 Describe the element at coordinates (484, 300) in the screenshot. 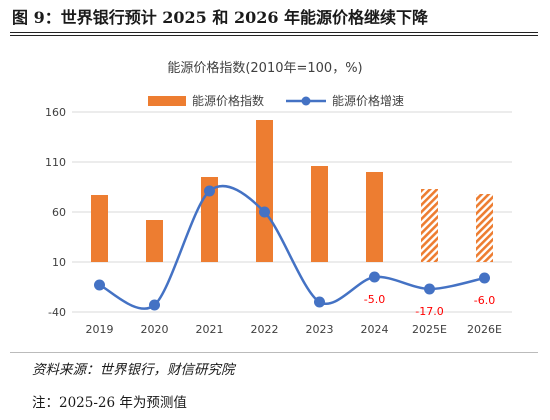

I see `data-label: -6.0` at that location.